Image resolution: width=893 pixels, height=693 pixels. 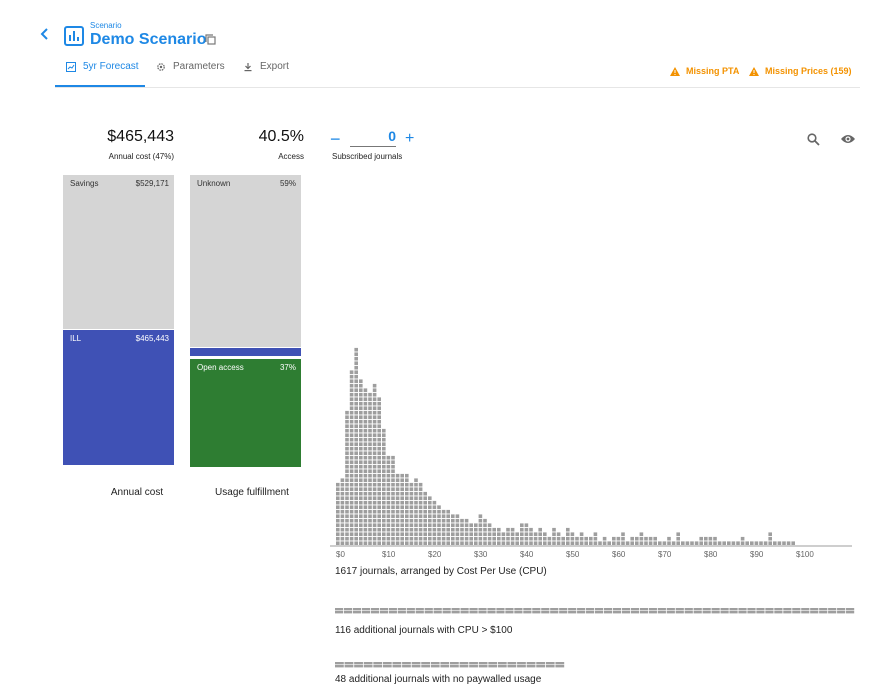 What do you see at coordinates (704, 71) in the screenshot?
I see `warning-missing-pta: Missing PTA` at bounding box center [704, 71].